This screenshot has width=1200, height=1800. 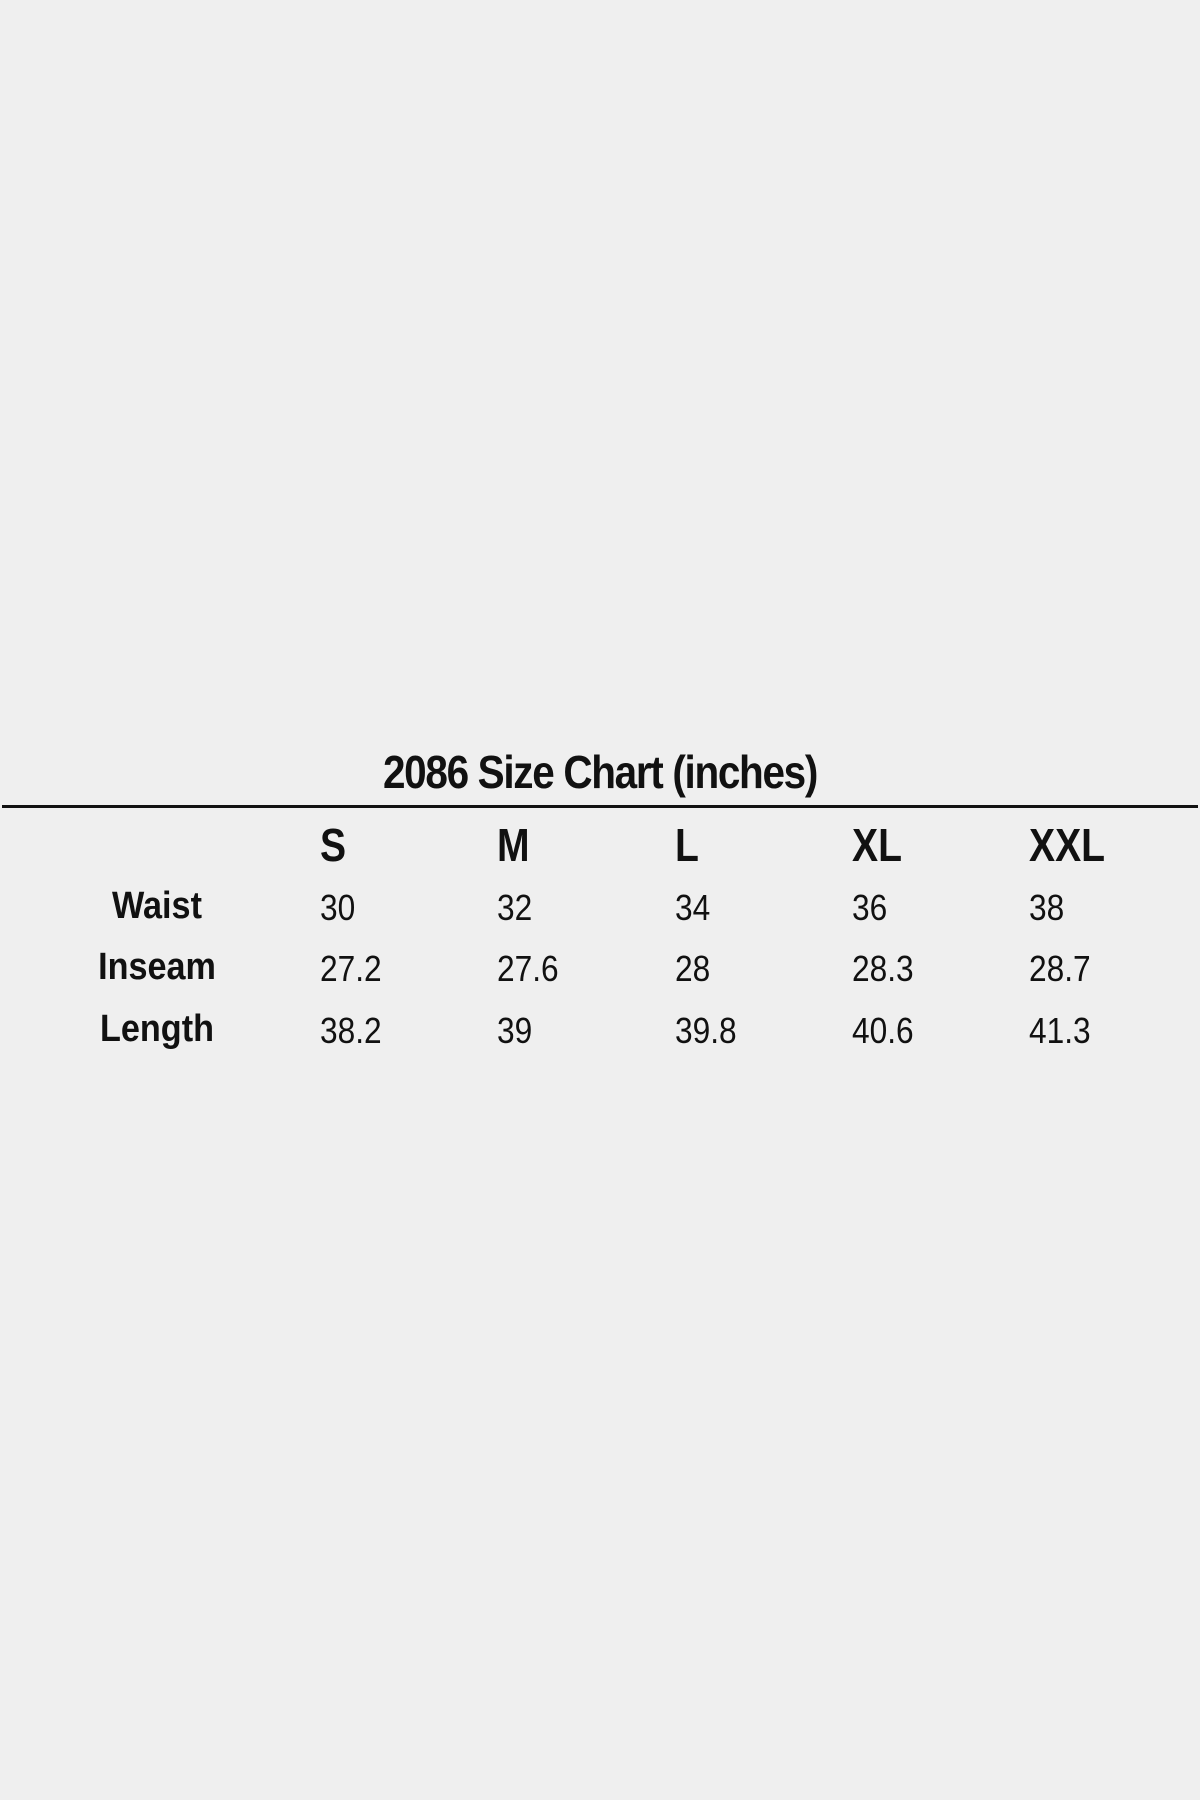 What do you see at coordinates (351, 968) in the screenshot?
I see `table-cell: 27.2` at bounding box center [351, 968].